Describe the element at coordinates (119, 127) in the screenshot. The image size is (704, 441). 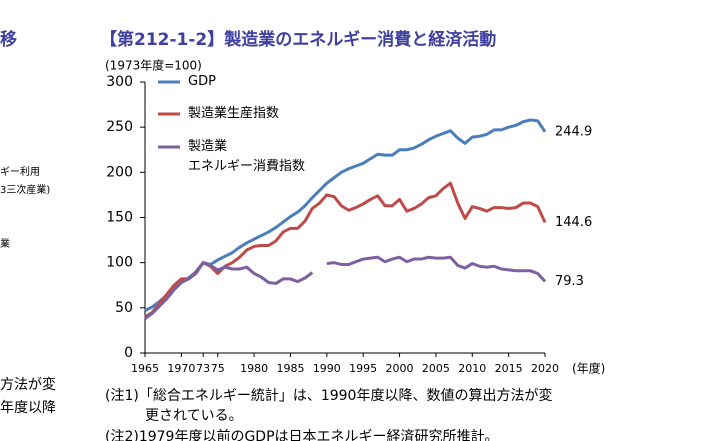
I see `y-tick-label: 250` at that location.